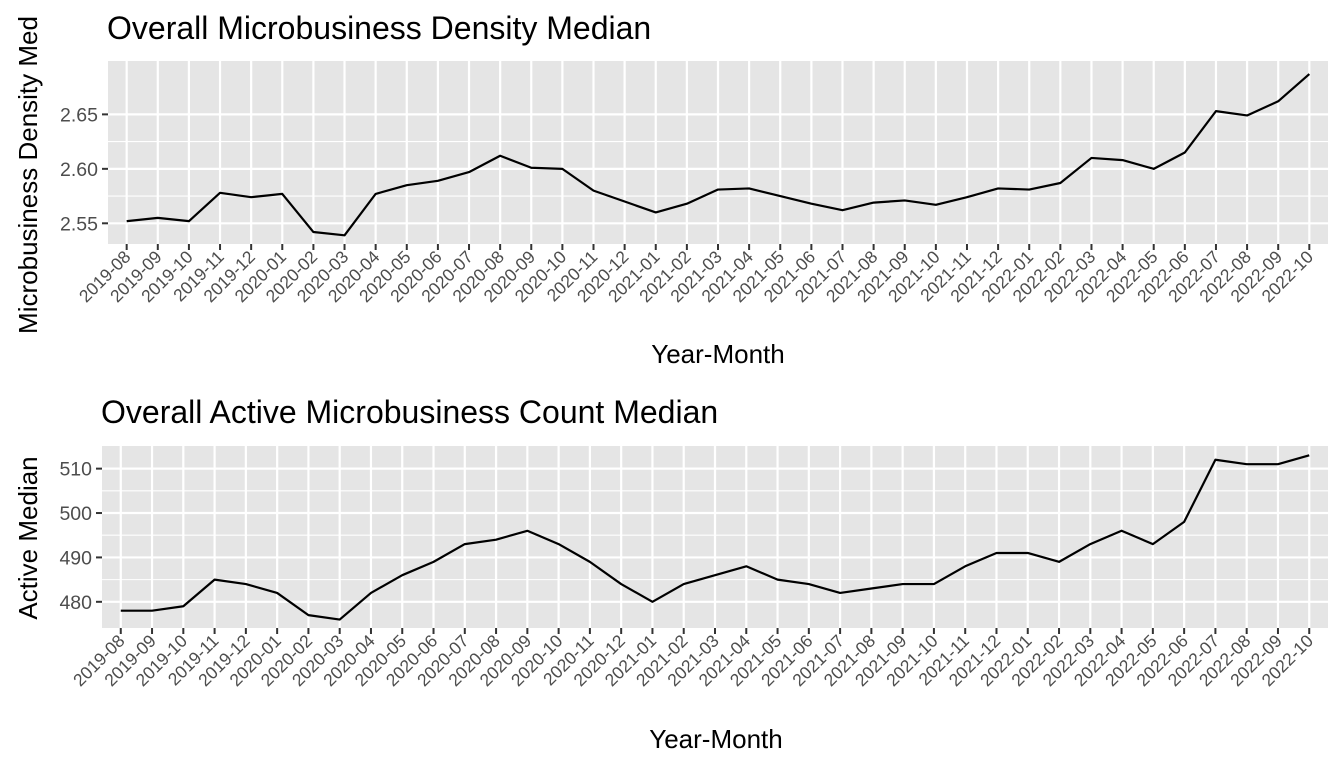 The image size is (1344, 773). What do you see at coordinates (79, 224) in the screenshot?
I see `density-y-tick-label: 2.55` at bounding box center [79, 224].